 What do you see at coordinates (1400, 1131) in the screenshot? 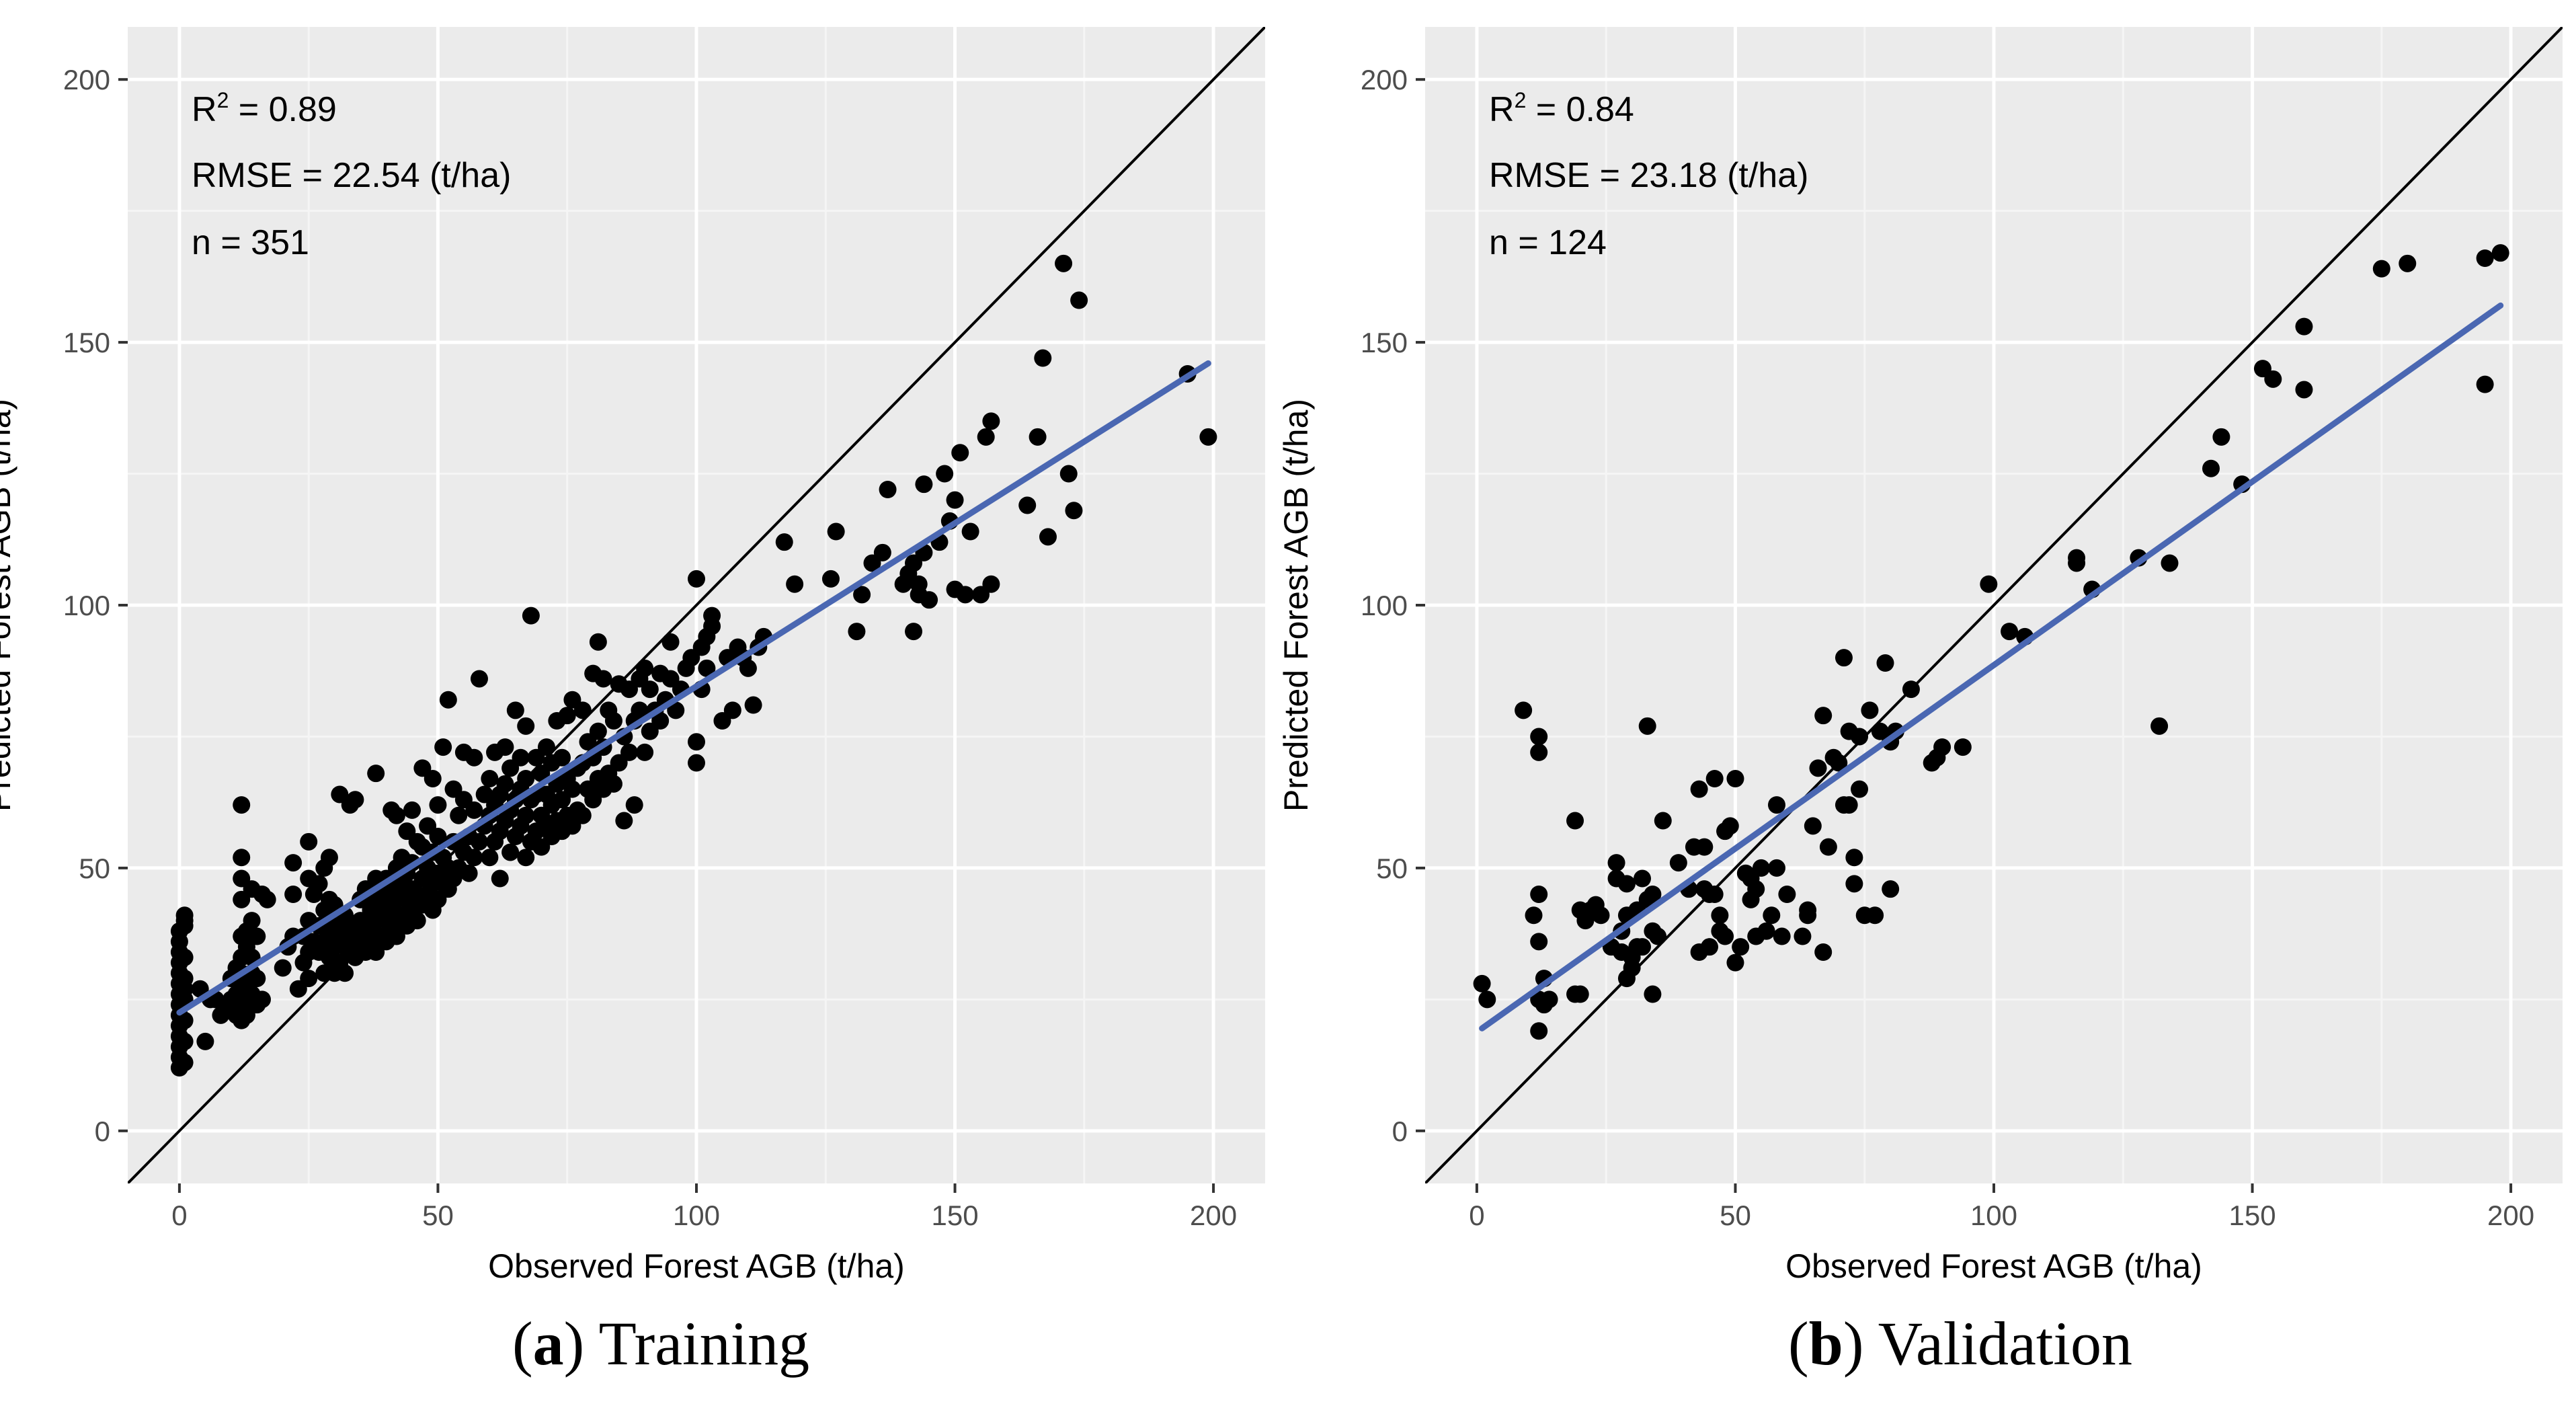
I see `panel-b-y-tick-label: 0` at bounding box center [1400, 1131].